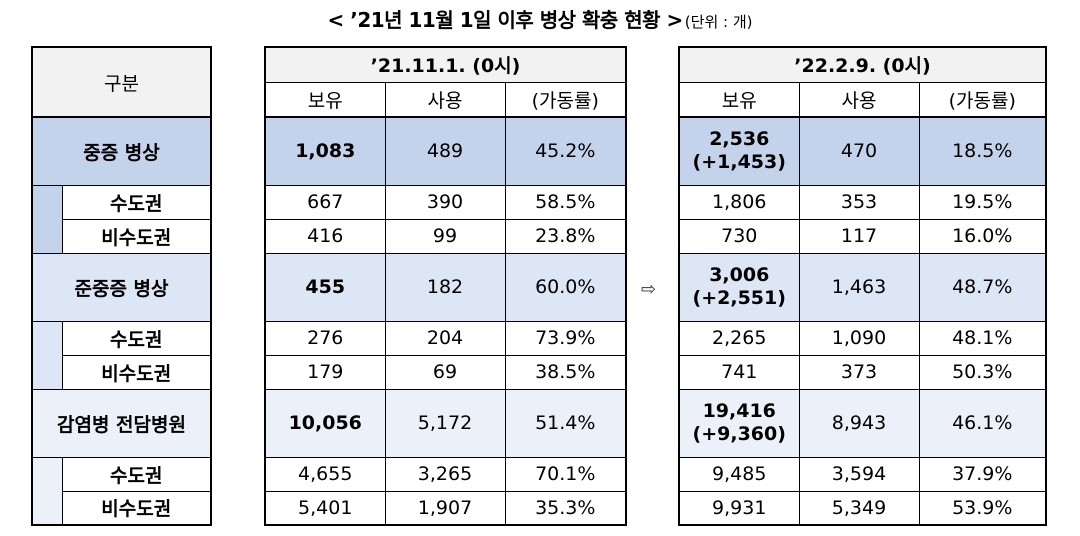 The width and height of the screenshot is (1080, 536). Describe the element at coordinates (565, 338) in the screenshot. I see `table-cell: 73.9%` at that location.